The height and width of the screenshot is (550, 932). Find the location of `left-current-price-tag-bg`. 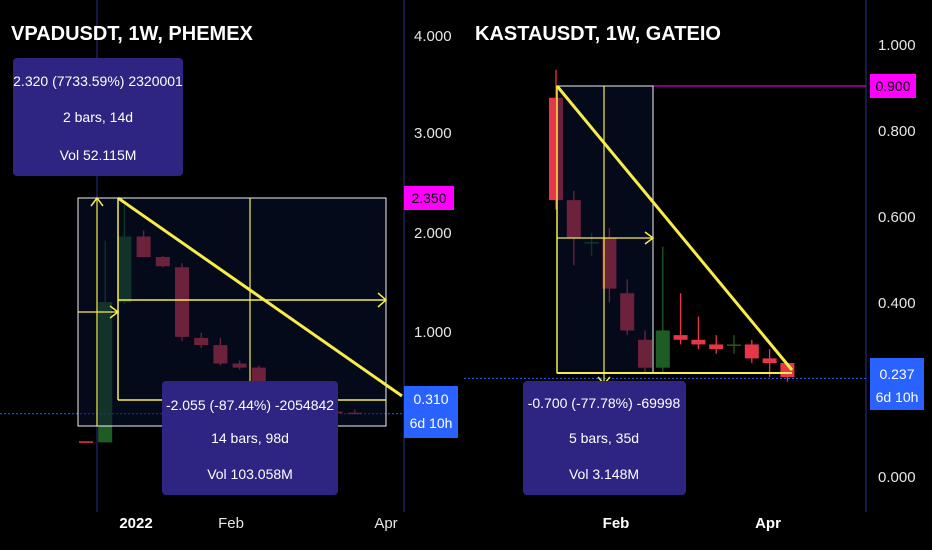

left-current-price-tag-bg is located at coordinates (431, 412).